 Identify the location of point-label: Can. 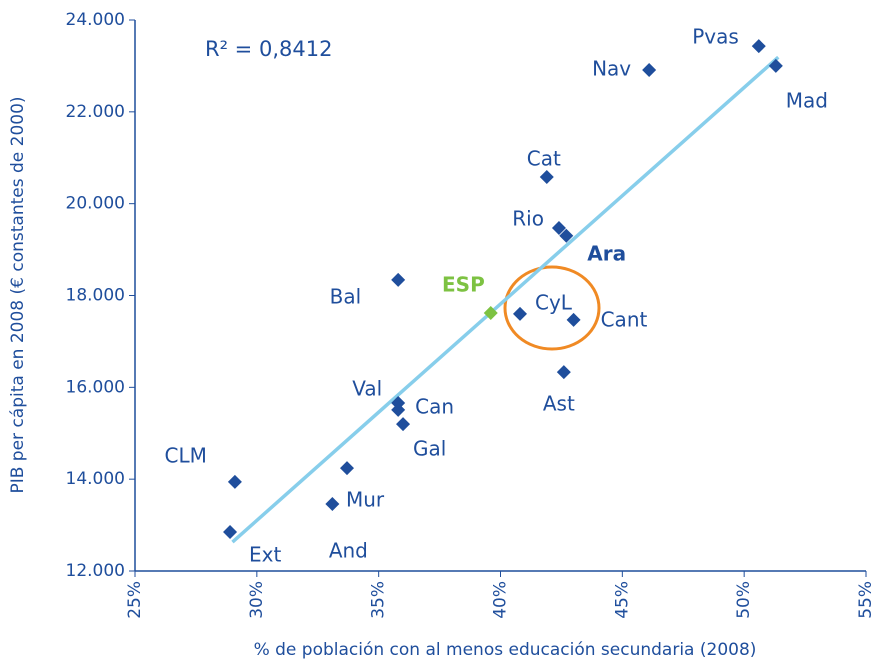
(434, 406).